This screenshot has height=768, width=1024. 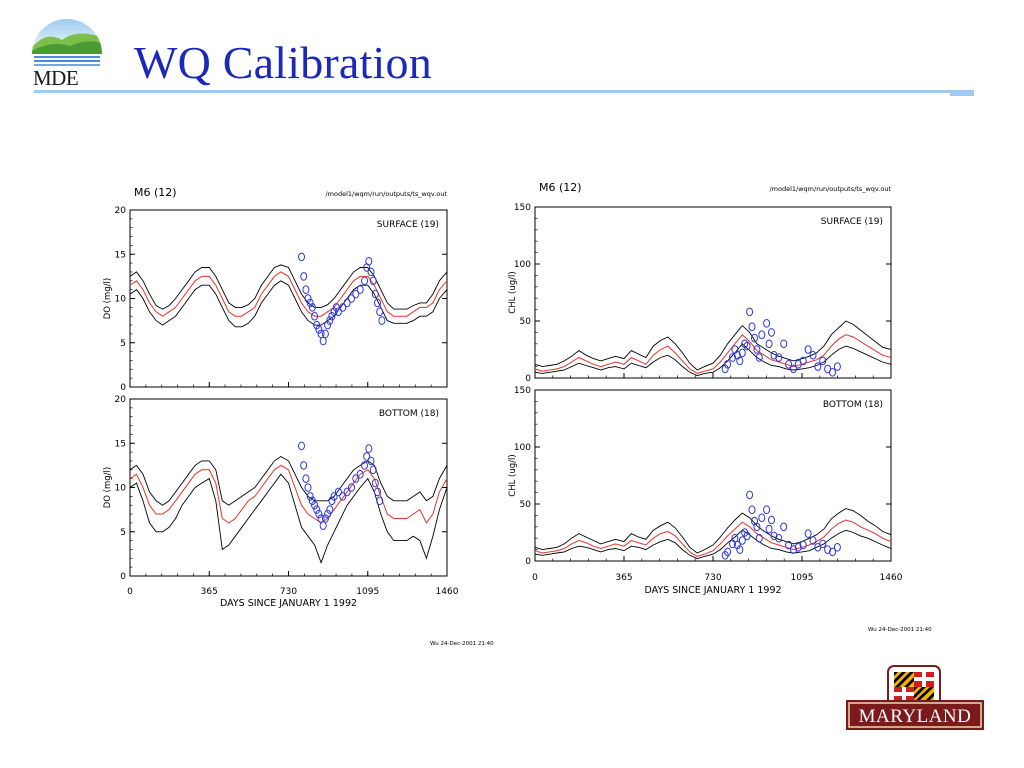 I want to click on do-station-label: M6 (12), so click(x=155, y=192).